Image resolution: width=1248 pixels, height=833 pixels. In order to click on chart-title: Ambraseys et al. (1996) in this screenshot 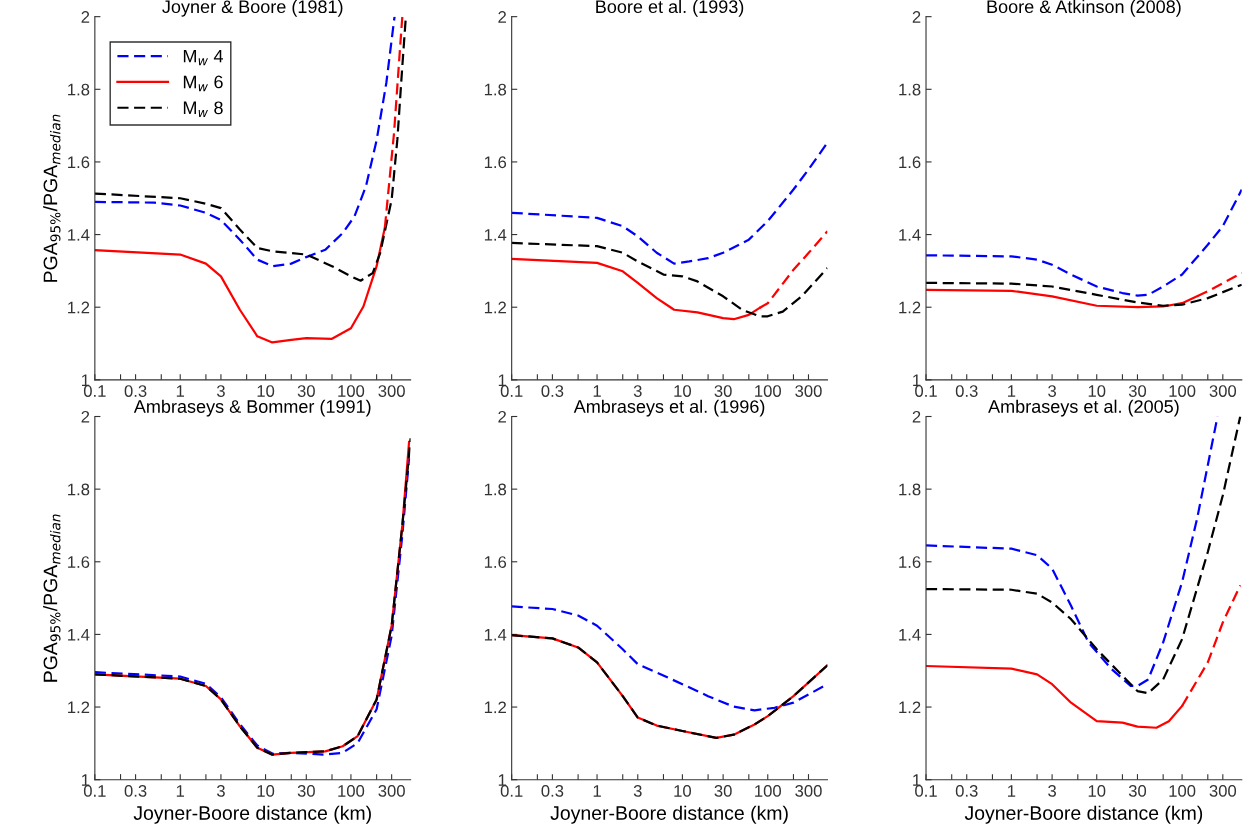, I will do `click(669, 408)`.